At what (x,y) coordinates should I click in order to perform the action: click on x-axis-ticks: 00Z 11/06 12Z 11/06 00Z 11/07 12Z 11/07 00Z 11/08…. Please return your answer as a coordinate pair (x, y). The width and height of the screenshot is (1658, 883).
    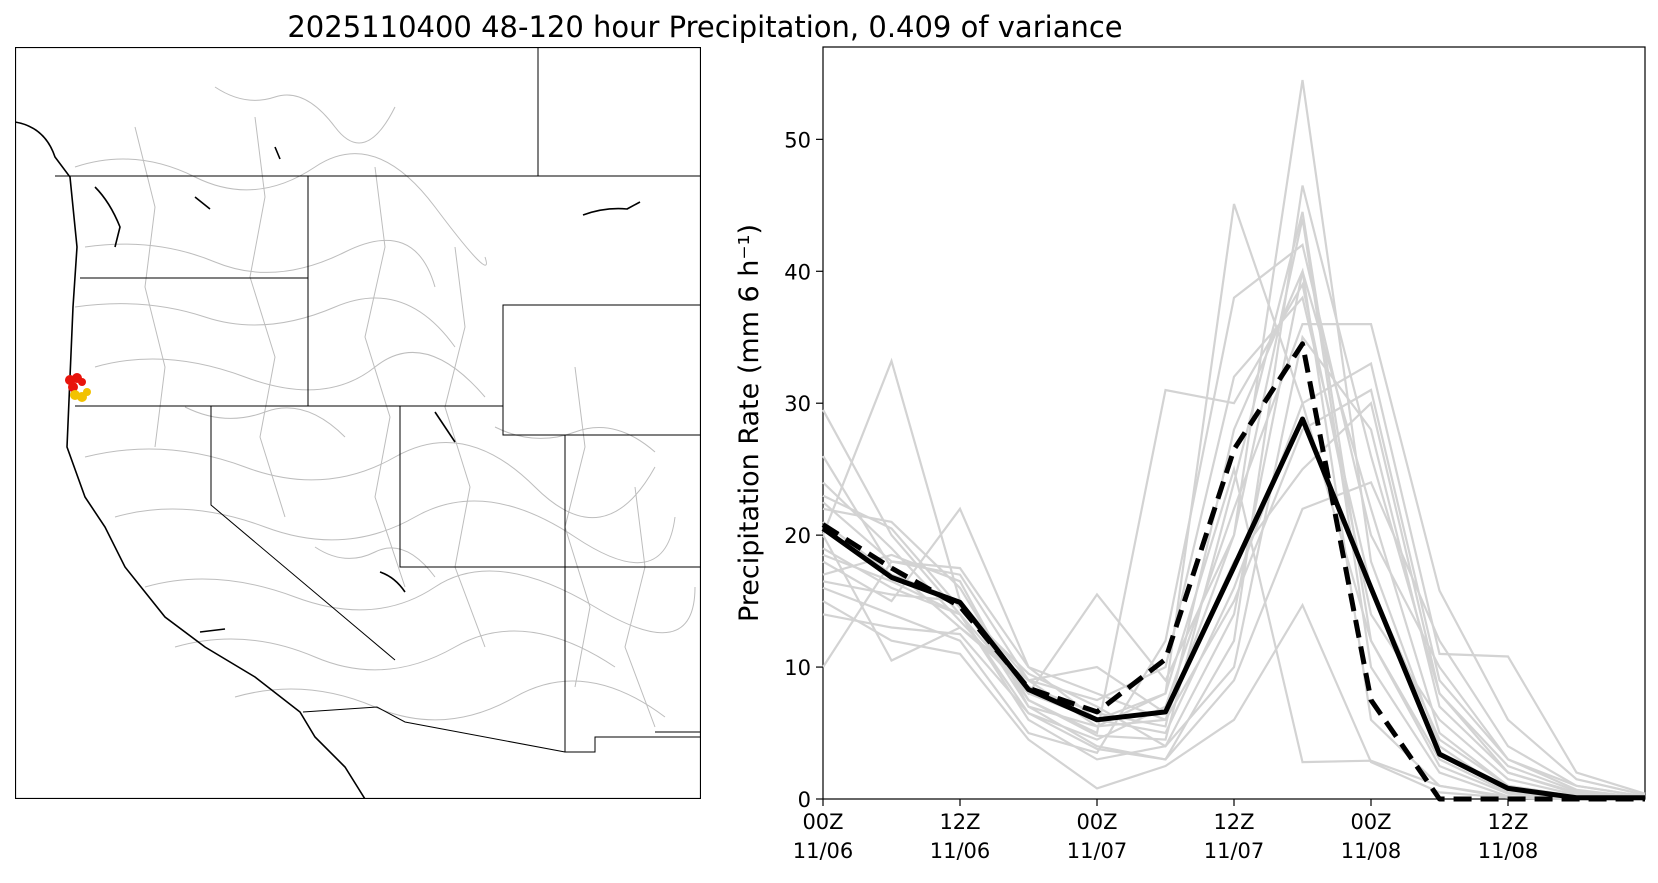
    Looking at the image, I should click on (1166, 831).